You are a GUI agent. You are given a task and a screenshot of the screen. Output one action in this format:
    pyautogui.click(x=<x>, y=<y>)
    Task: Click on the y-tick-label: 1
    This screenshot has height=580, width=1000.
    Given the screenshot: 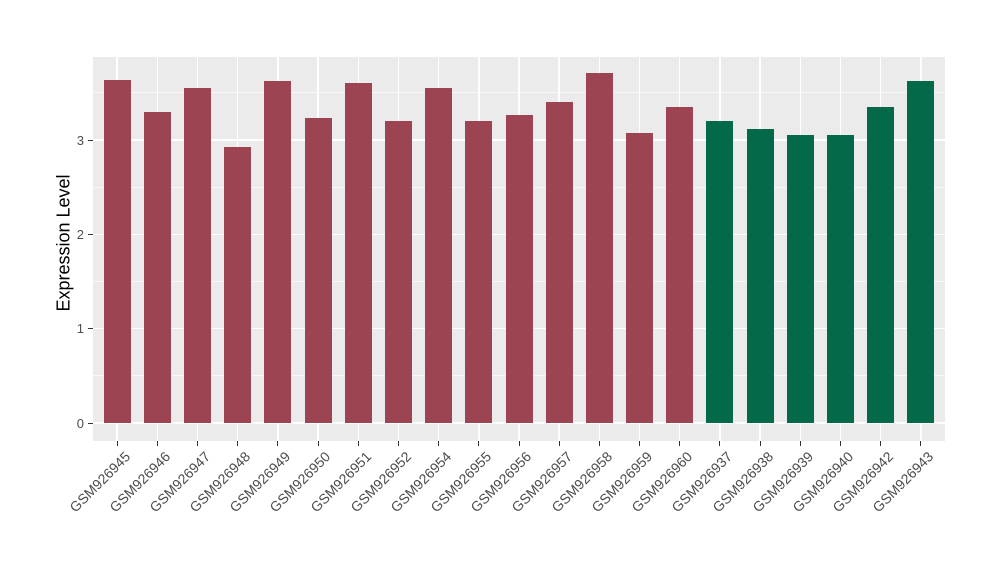 What is the action you would take?
    pyautogui.click(x=80, y=329)
    